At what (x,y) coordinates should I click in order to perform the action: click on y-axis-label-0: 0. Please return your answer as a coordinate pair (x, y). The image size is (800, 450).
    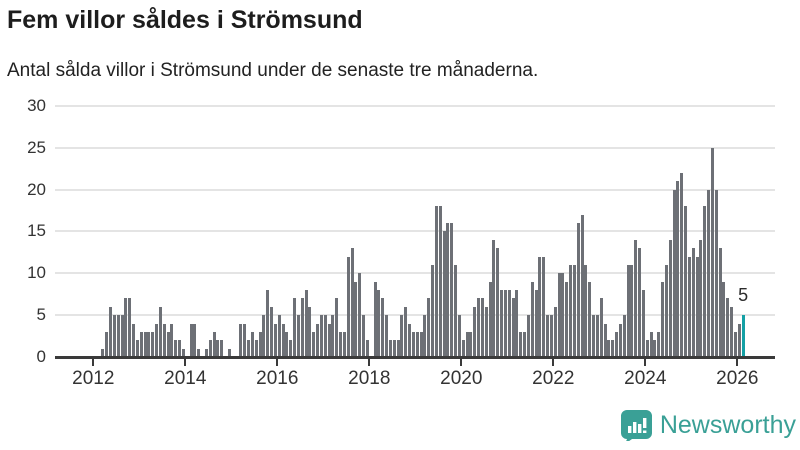
    Looking at the image, I should click on (41, 356).